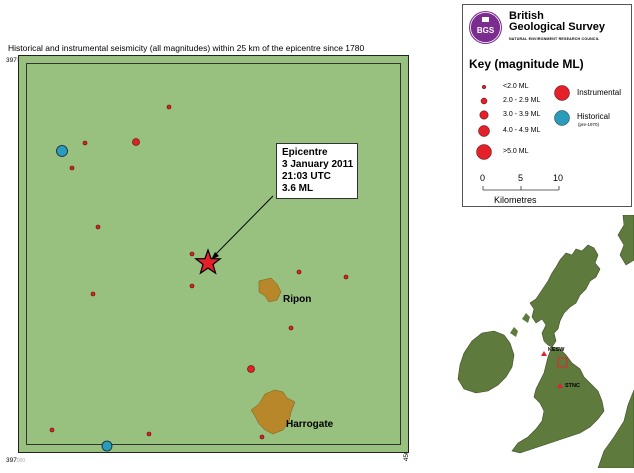  What do you see at coordinates (486, 362) in the screenshot?
I see `ireland-landmass` at bounding box center [486, 362].